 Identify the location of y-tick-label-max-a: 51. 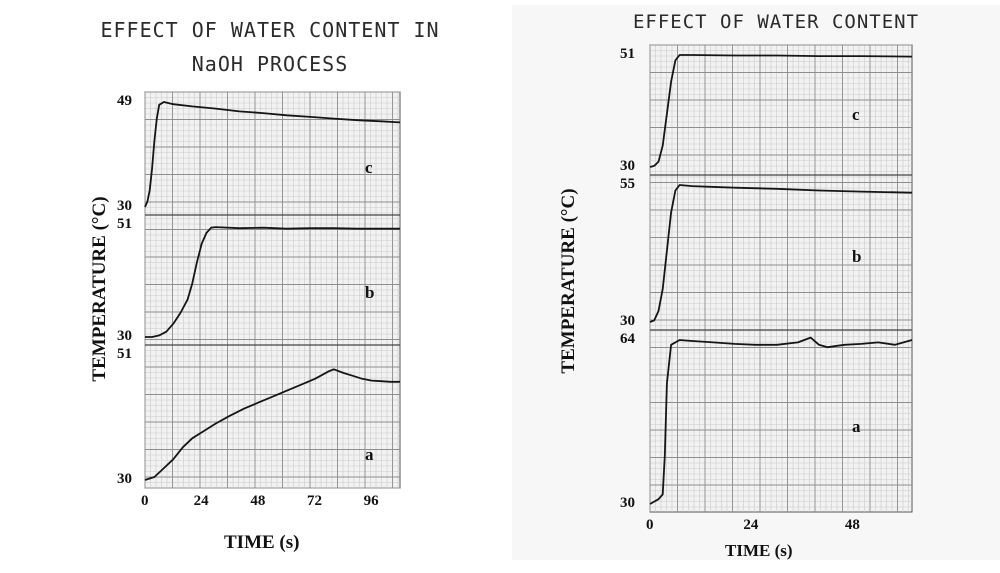
(124, 354).